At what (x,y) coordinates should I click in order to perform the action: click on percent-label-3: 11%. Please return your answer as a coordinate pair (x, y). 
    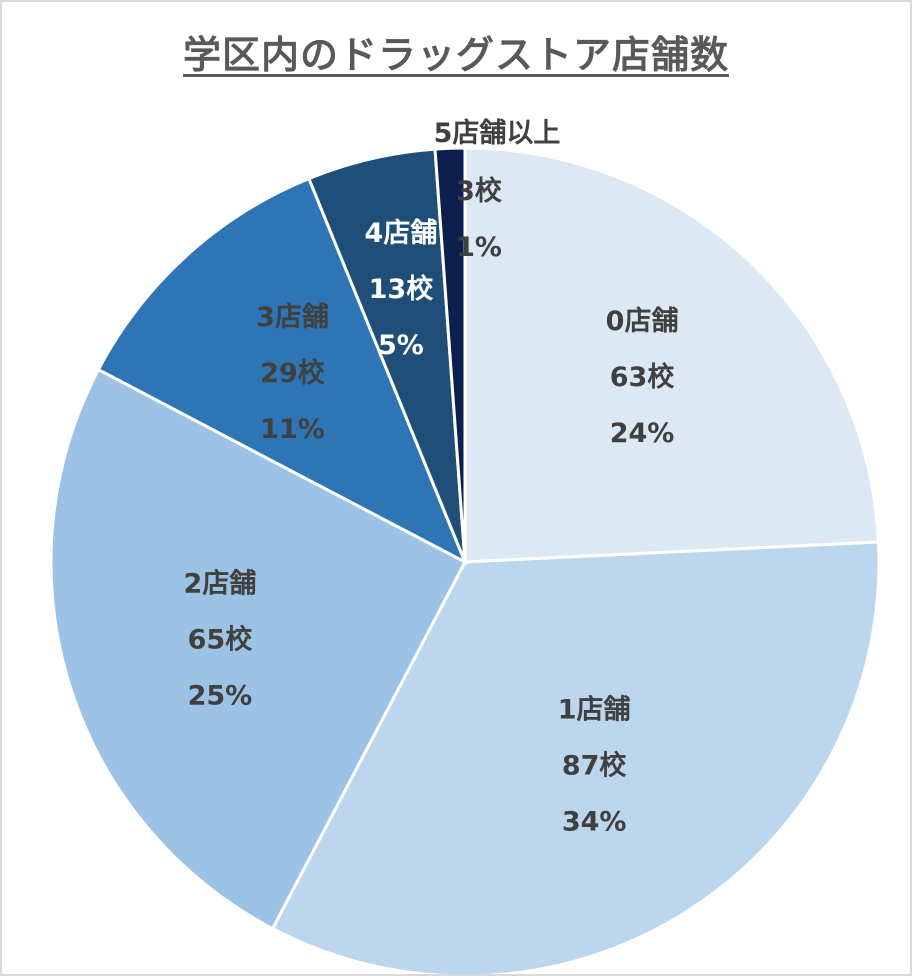
    Looking at the image, I should click on (292, 429).